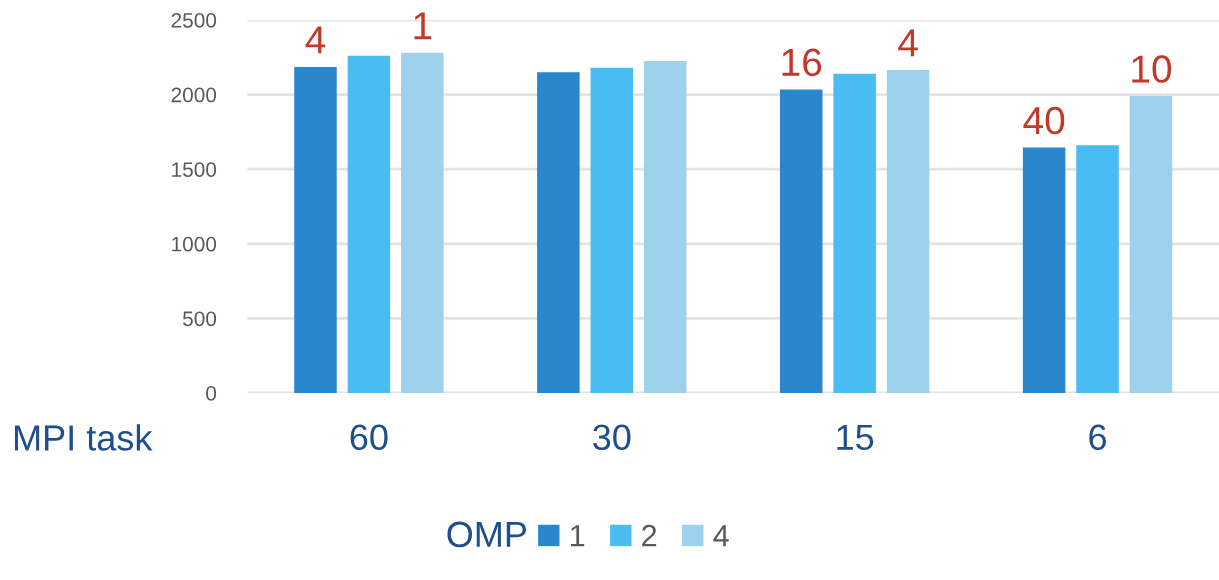 Image resolution: width=1219 pixels, height=580 pixels. What do you see at coordinates (369, 437) in the screenshot?
I see `x-tick-label: 60` at bounding box center [369, 437].